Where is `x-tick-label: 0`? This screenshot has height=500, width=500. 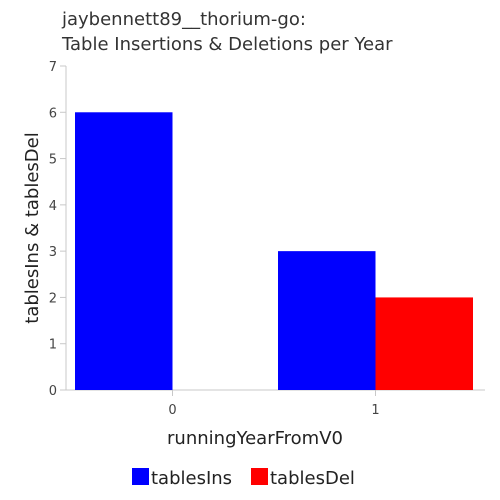 x-tick-label: 0 is located at coordinates (172, 410).